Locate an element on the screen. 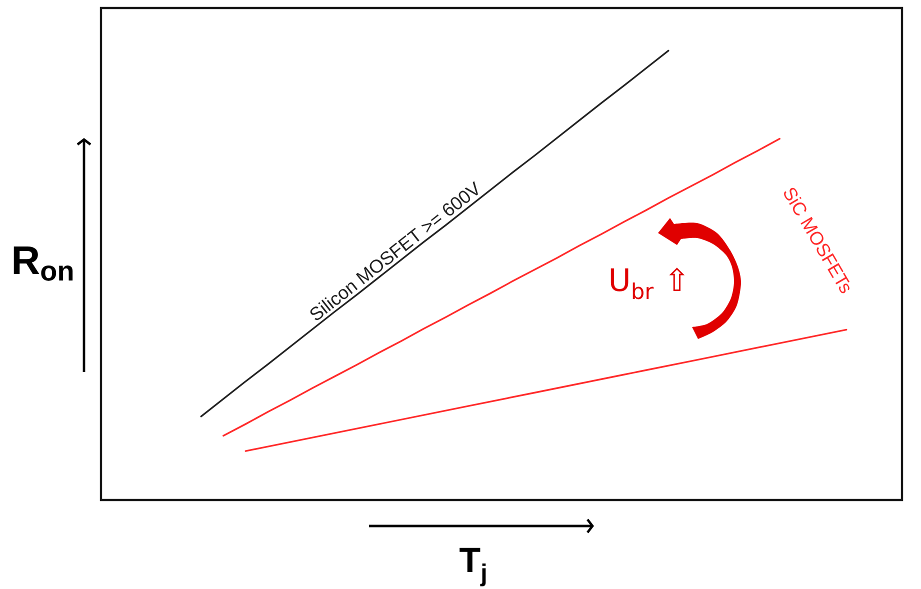 The width and height of the screenshot is (921, 589). annotation: U$_{br}$ ⇧ is located at coordinates (647, 284).